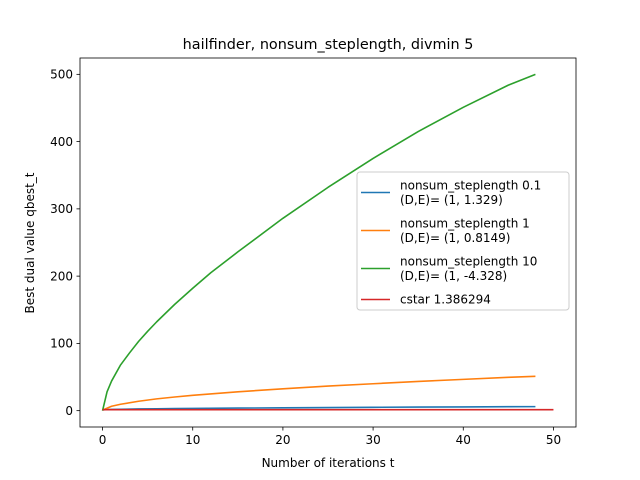 The image size is (640, 480). Describe the element at coordinates (445, 300) in the screenshot. I see `legend-label-4: cstar 1.386294` at that location.